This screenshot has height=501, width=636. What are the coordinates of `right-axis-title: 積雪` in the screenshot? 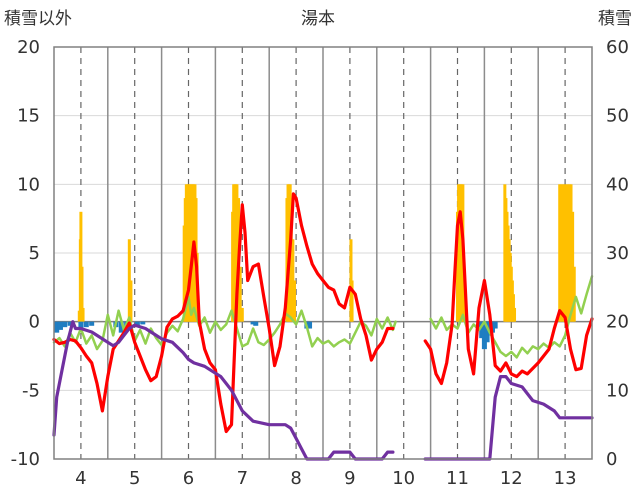 It's located at (615, 19).